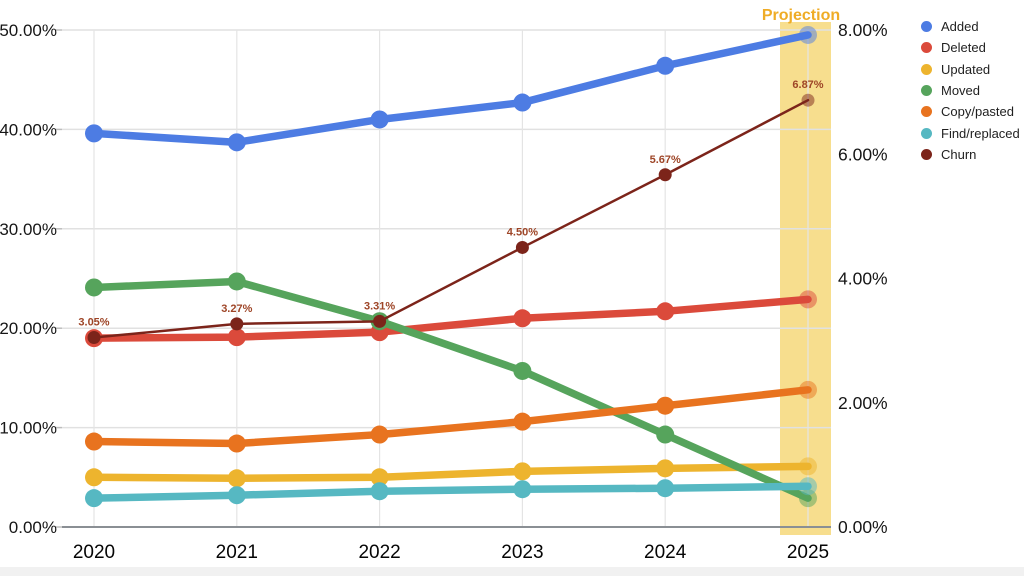  I want to click on series-point-find-replaced-2023, so click(522, 489).